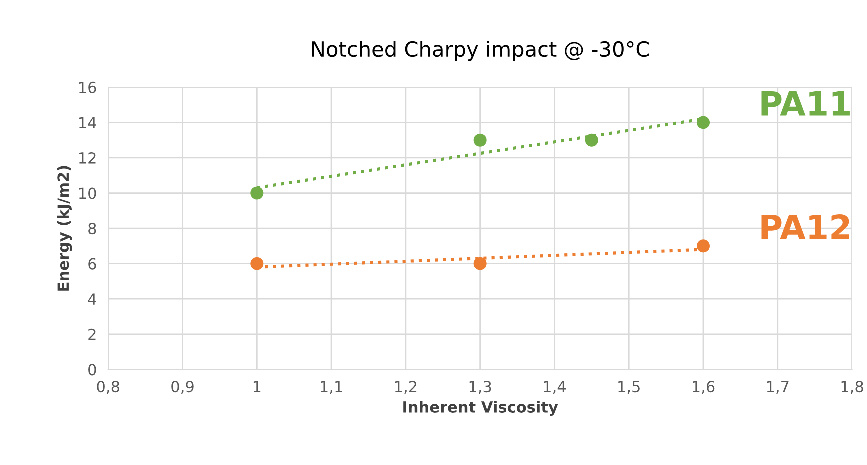 This screenshot has width=867, height=465. I want to click on x-tick-label: 0,9, so click(183, 387).